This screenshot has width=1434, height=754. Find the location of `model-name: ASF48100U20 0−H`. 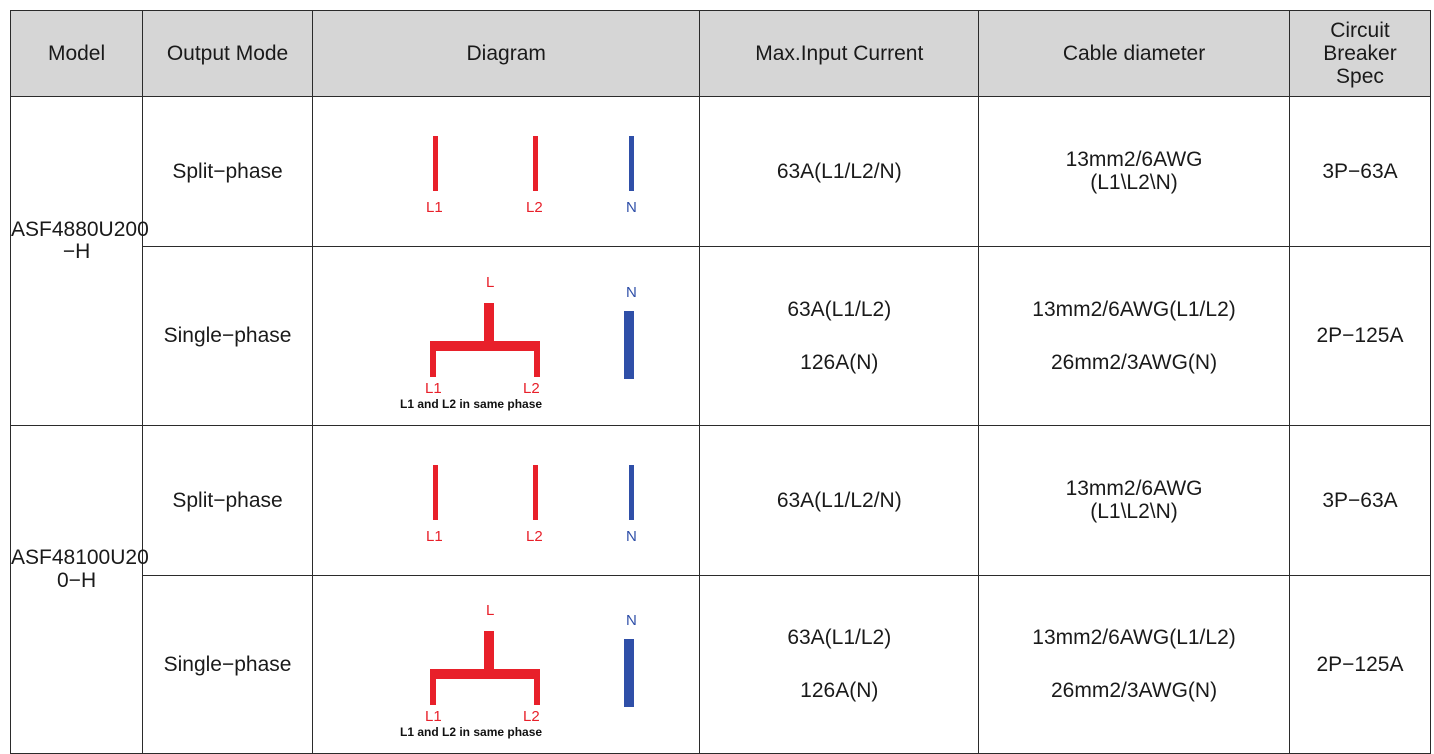

model-name: ASF48100U20 0−H is located at coordinates (80, 569).